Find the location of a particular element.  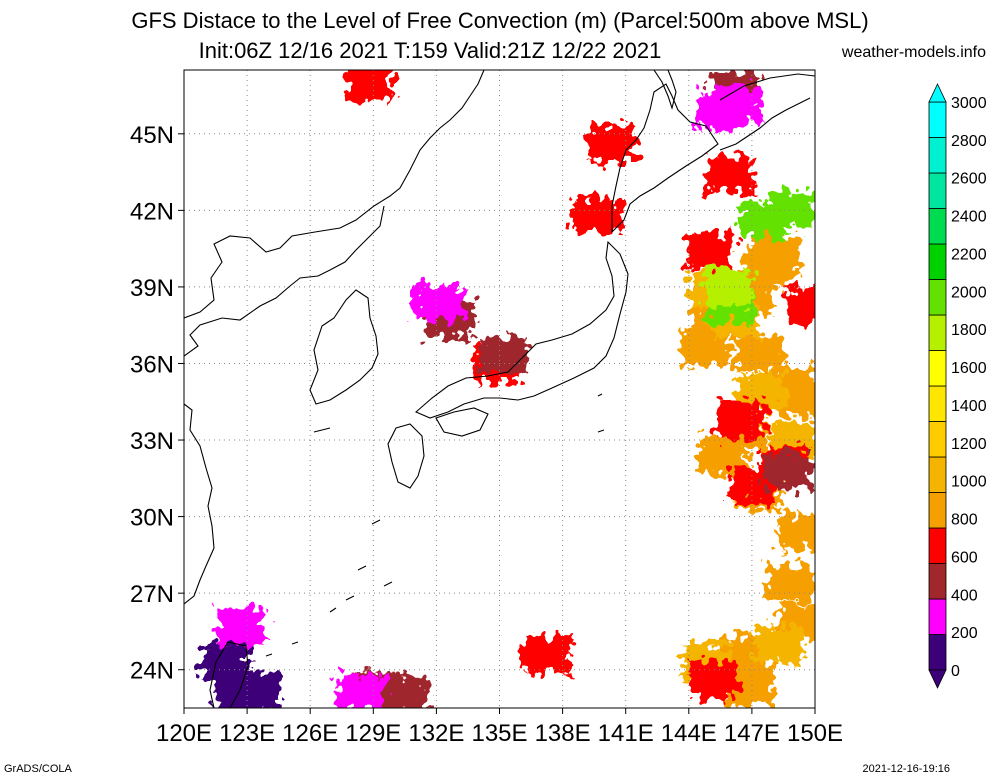

colorbar-label: 200 is located at coordinates (964, 633).